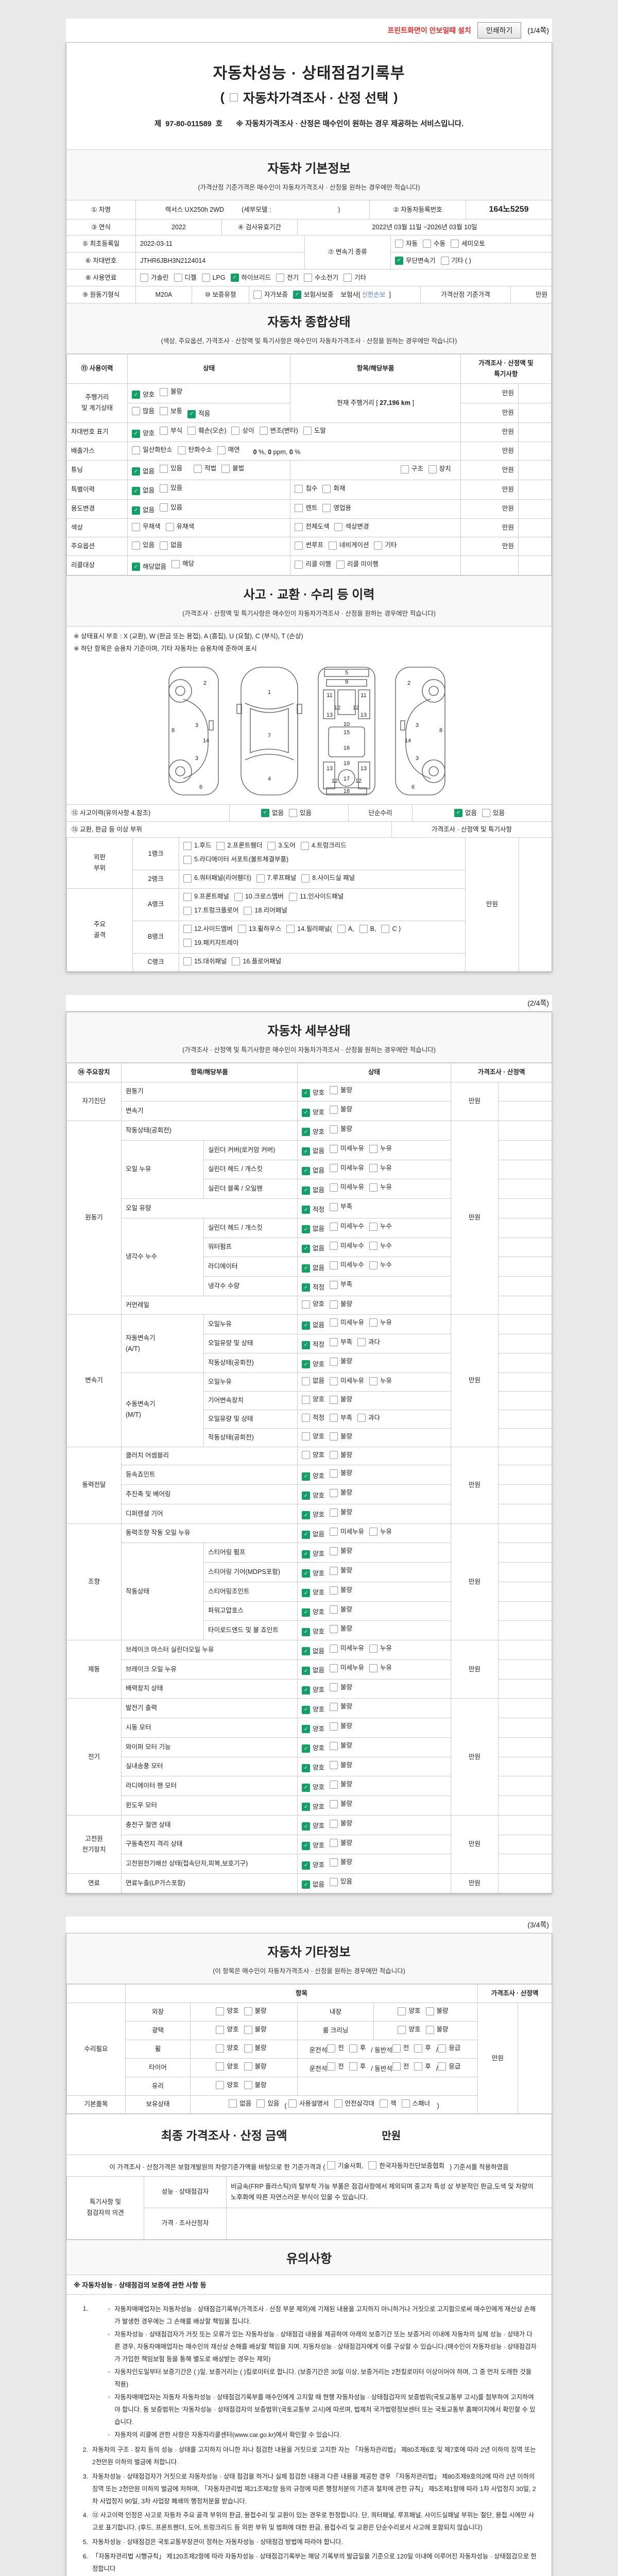 The image size is (618, 2576). What do you see at coordinates (310, 1247) in the screenshot?
I see `table-row: 워터펌프 ✓ 없음 미세누수 누수` at bounding box center [310, 1247].